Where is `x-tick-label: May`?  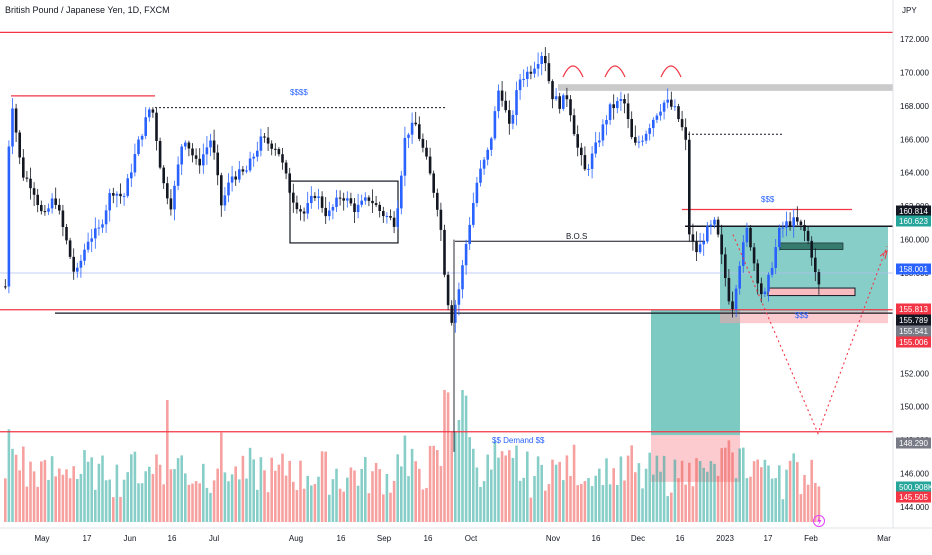
x-tick-label: May is located at coordinates (41, 538).